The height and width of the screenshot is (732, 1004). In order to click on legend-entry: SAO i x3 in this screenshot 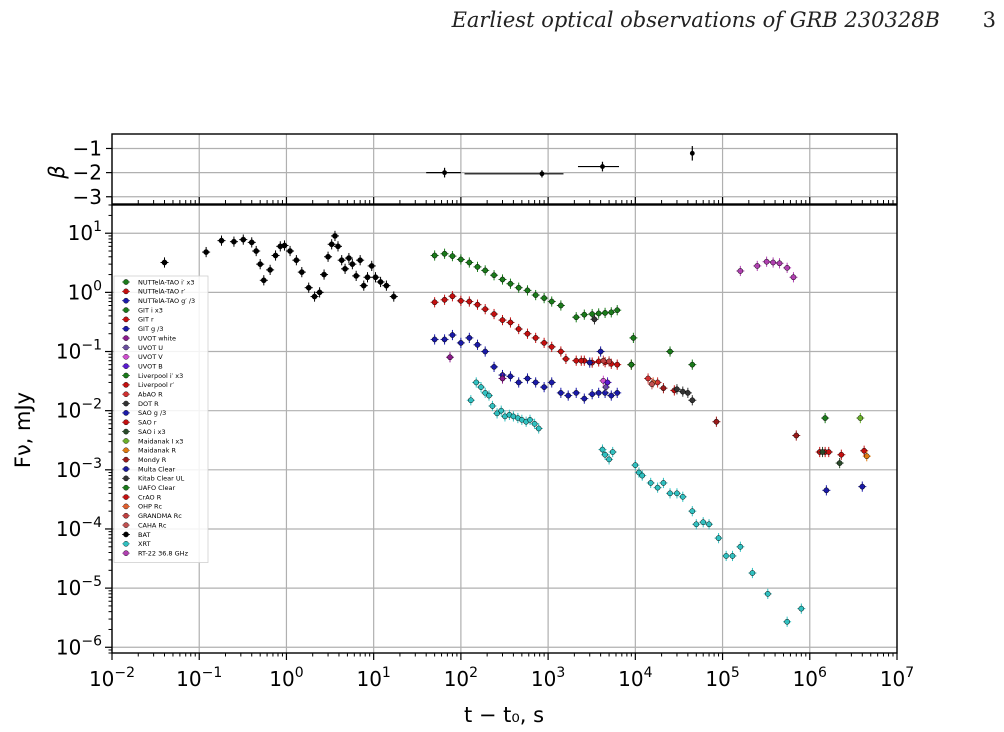, I will do `click(144, 432)`.